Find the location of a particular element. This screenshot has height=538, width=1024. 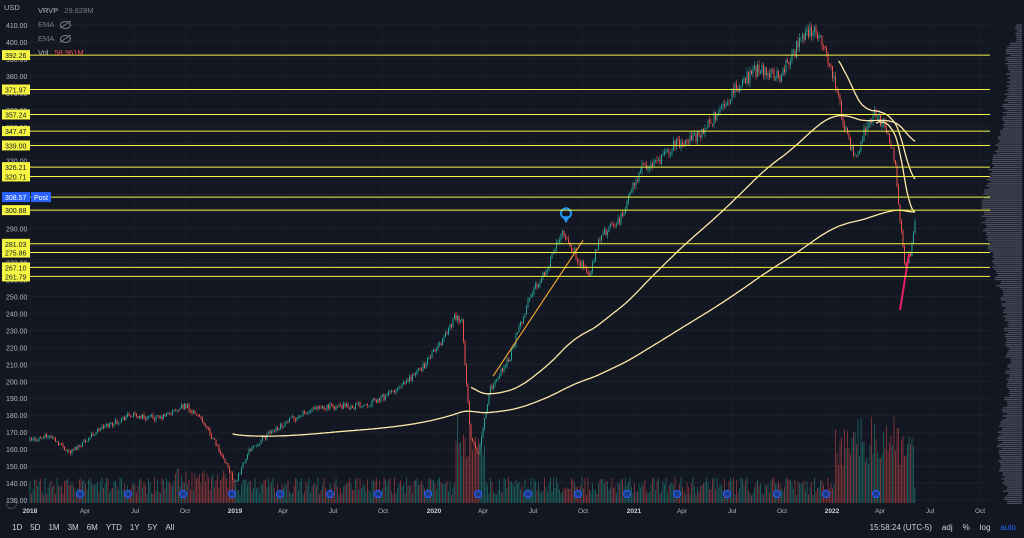

price-tick-label: 380.00 is located at coordinates (17, 77).